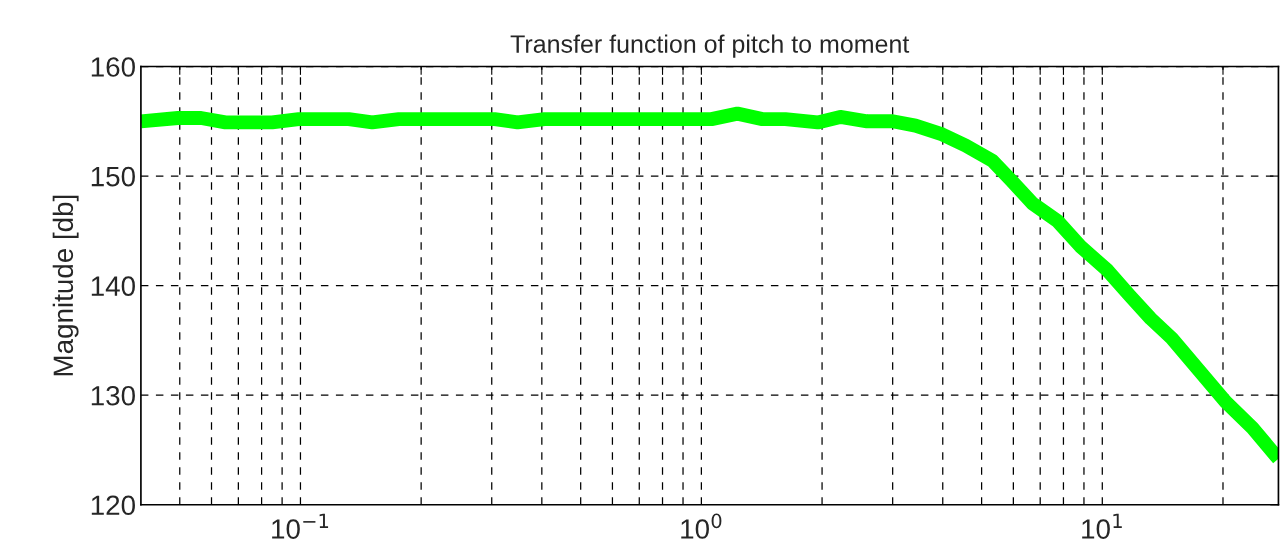  What do you see at coordinates (65, 285) in the screenshot?
I see `y-axis-title: Magnitude [db]` at bounding box center [65, 285].